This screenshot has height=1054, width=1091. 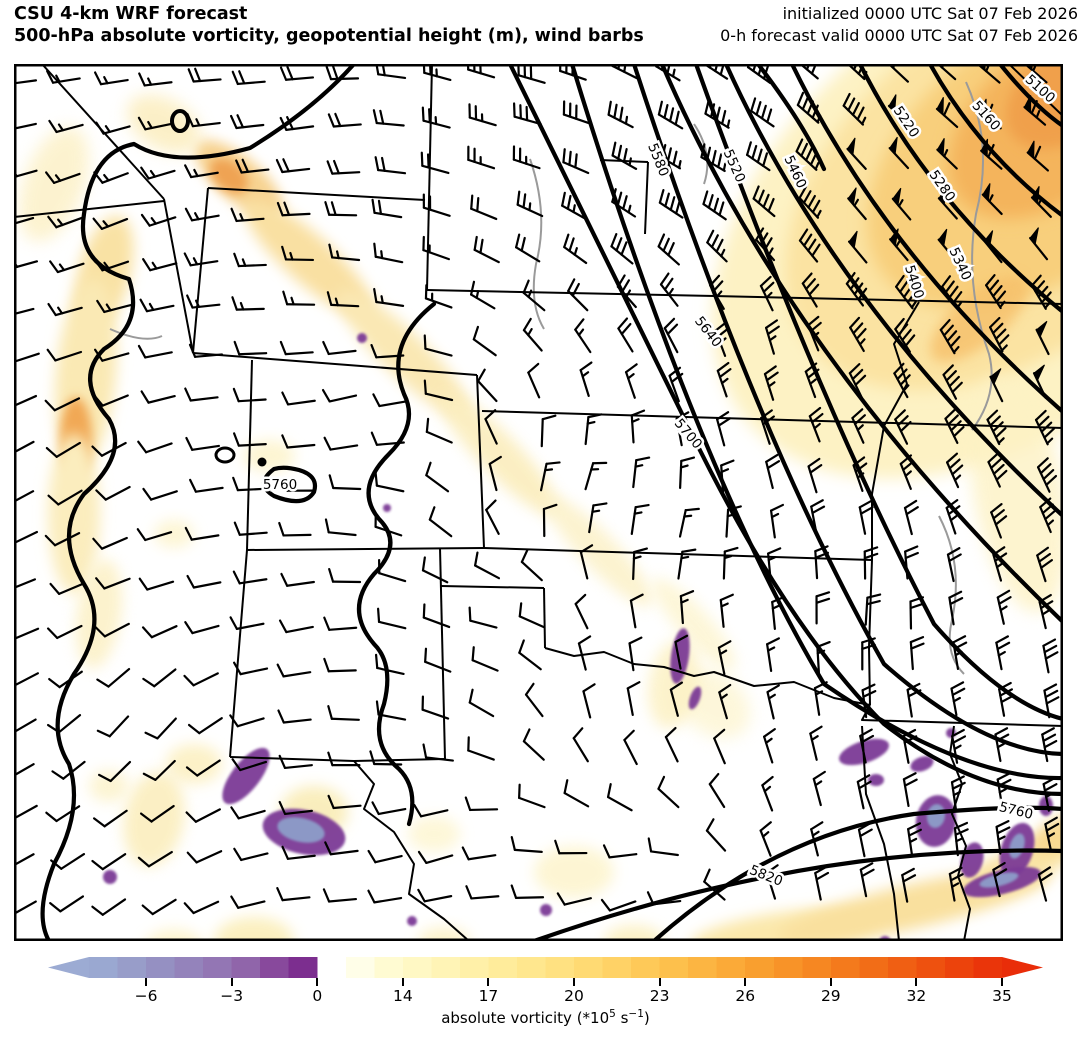 What do you see at coordinates (574, 996) in the screenshot?
I see `colorbar-tick-label: 20` at bounding box center [574, 996].